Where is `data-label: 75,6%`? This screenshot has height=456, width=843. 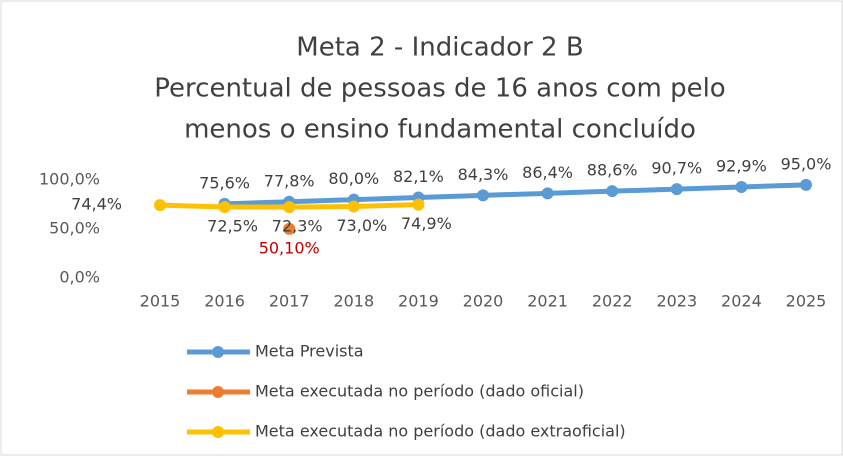
data-label: 75,6% is located at coordinates (224, 182).